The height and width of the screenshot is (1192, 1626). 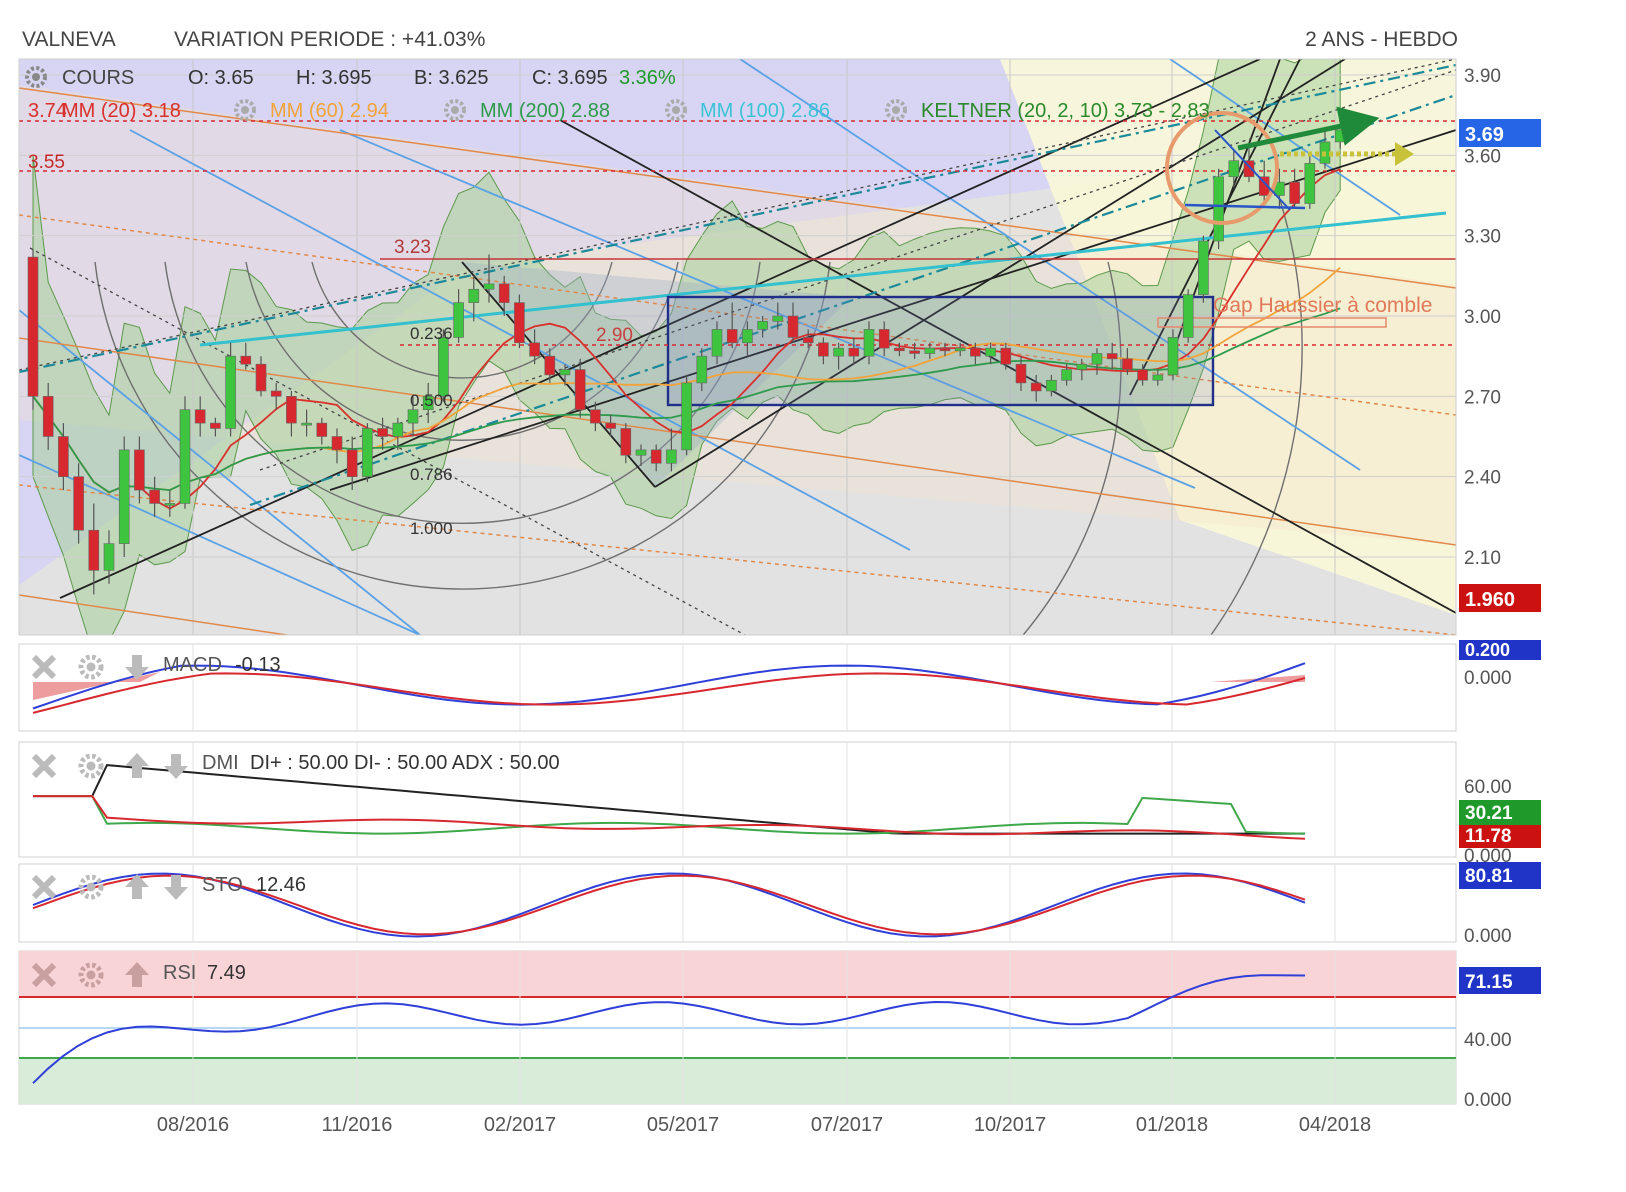 What do you see at coordinates (431, 528) in the screenshot?
I see `fib-label-1000: 1.000` at bounding box center [431, 528].